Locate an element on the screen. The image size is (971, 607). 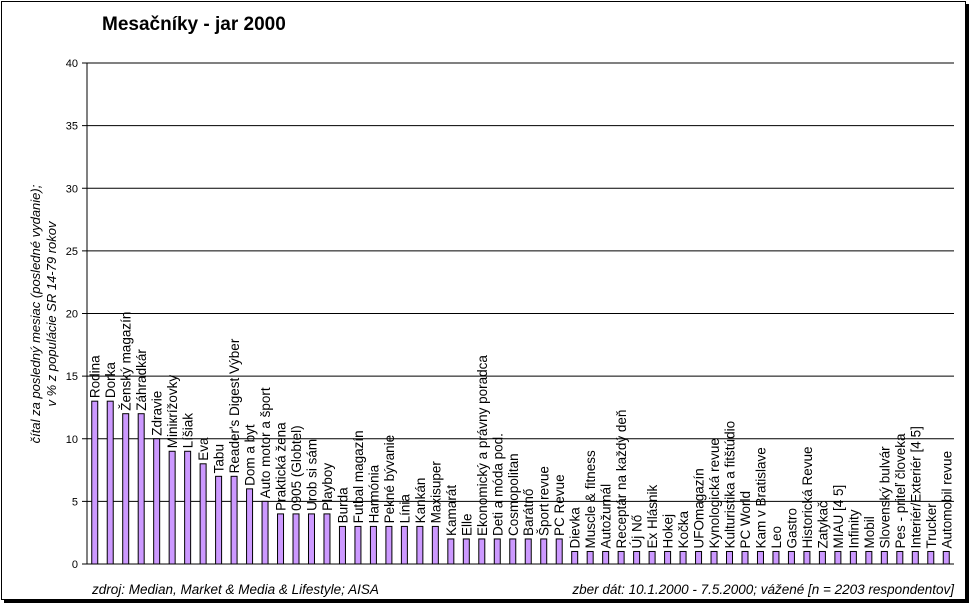
category-label: Urob si sám is located at coordinates (311, 475).